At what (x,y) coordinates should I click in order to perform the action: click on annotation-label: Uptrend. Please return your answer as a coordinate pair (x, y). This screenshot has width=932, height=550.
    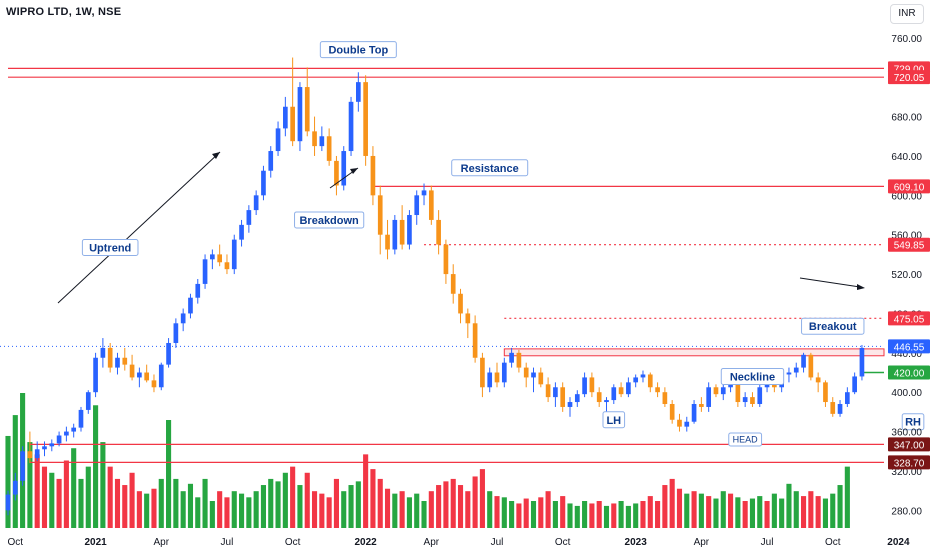
    Looking at the image, I should click on (110, 249).